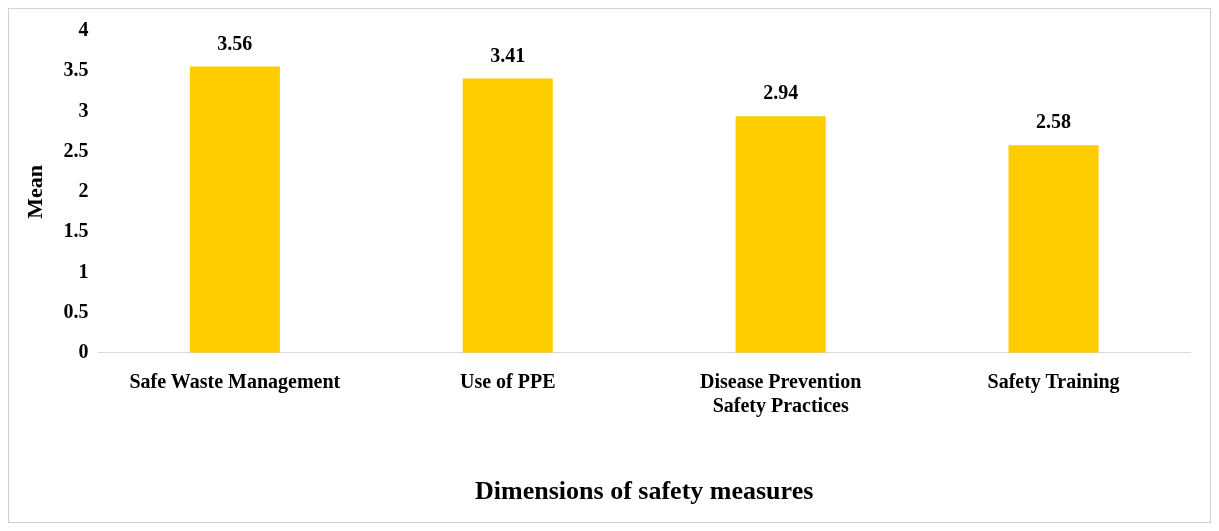 Image resolution: width=1219 pixels, height=531 pixels. Describe the element at coordinates (83, 190) in the screenshot. I see `y-tick-label: 2` at that location.